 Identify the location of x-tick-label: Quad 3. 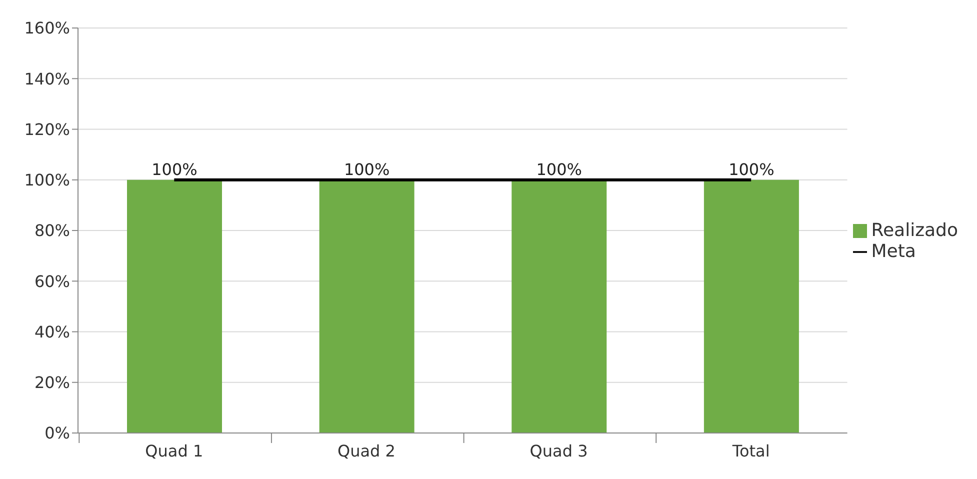
(559, 450).